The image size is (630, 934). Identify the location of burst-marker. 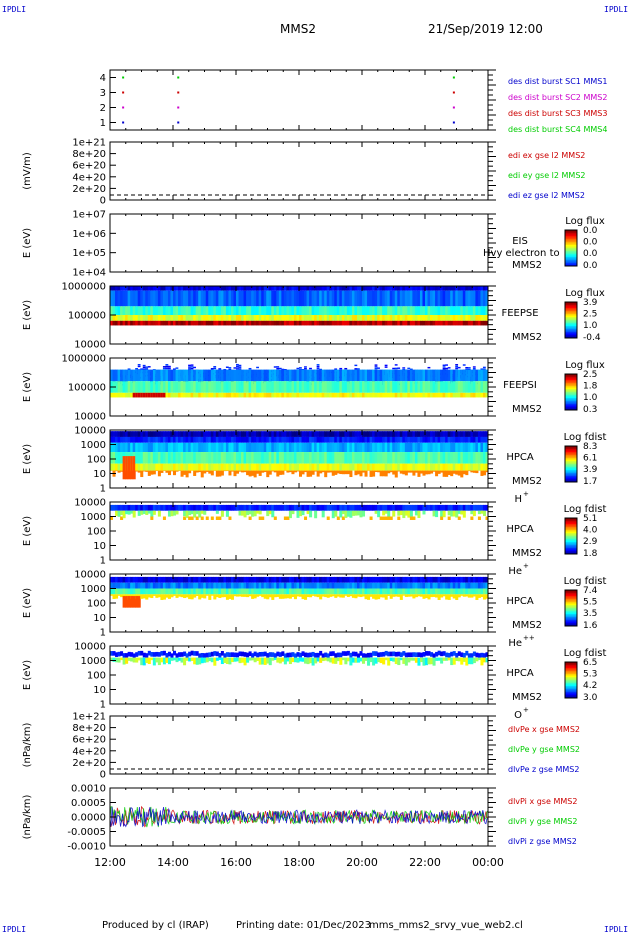
(453, 77).